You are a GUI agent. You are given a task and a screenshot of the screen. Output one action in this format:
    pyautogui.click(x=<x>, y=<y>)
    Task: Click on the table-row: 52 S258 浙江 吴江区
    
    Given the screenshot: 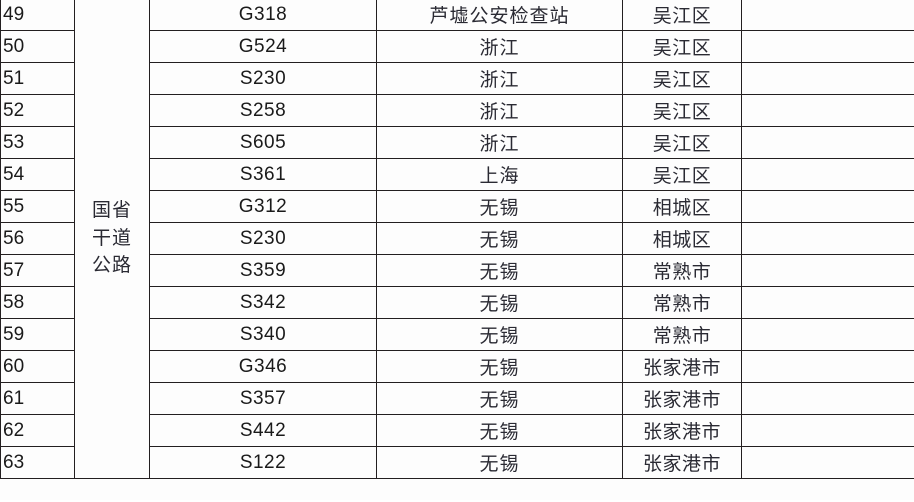 What is the action you would take?
    pyautogui.click(x=457, y=110)
    